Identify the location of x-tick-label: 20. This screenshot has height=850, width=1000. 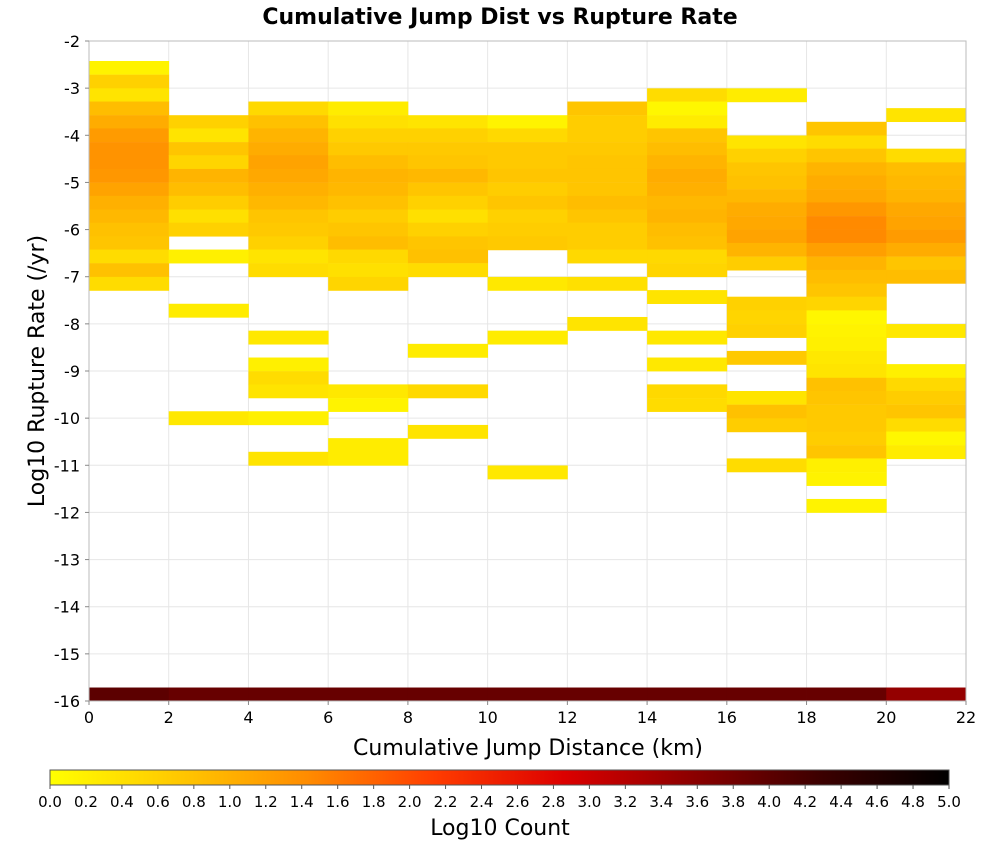
(886, 717).